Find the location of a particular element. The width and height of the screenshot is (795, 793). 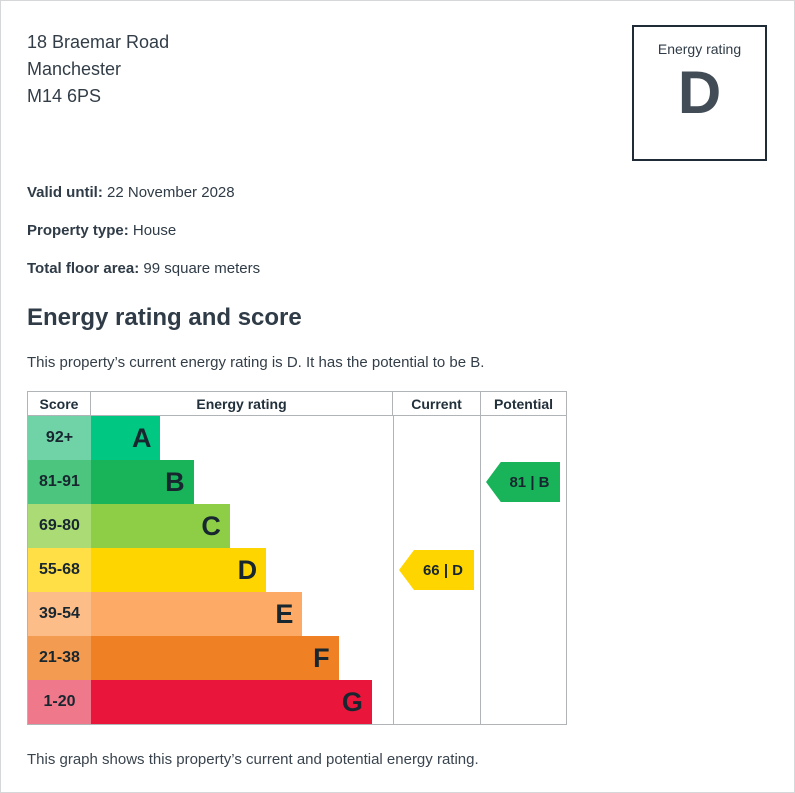

epc-bar: D is located at coordinates (179, 570).